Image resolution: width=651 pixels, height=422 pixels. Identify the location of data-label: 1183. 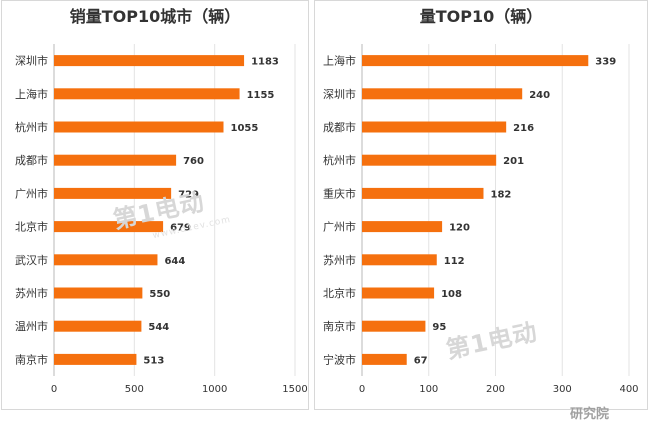
(265, 62).